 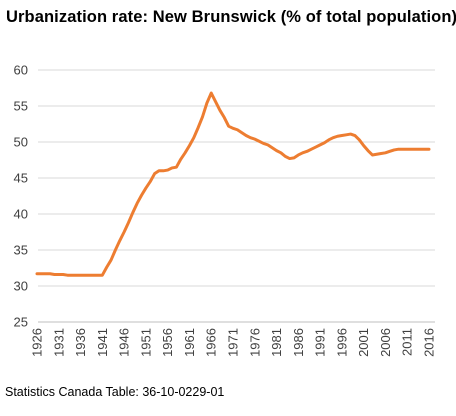 I want to click on x-tick-label: 2016, so click(x=429, y=342).